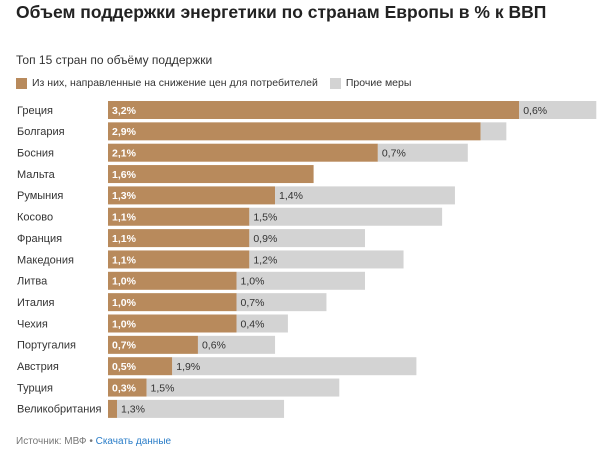 Image resolution: width=600 pixels, height=454 pixels. I want to click on bar-row: Болгария 2,9%, so click(262, 131).